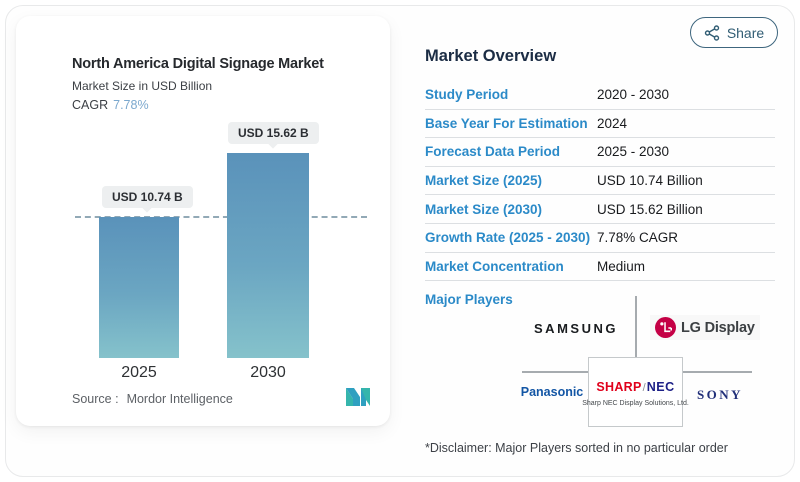 This screenshot has height=482, width=800. What do you see at coordinates (633, 95) in the screenshot?
I see `row-value: 2020 - 2030` at bounding box center [633, 95].